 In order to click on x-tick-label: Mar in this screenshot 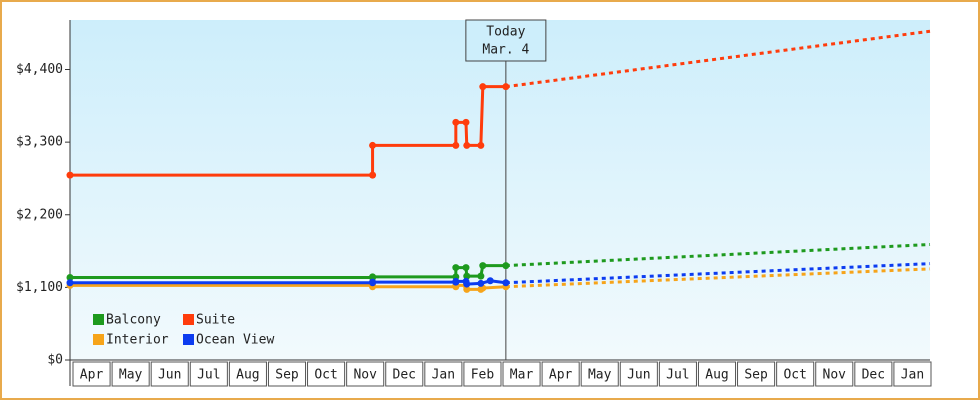, I will do `click(522, 375)`.